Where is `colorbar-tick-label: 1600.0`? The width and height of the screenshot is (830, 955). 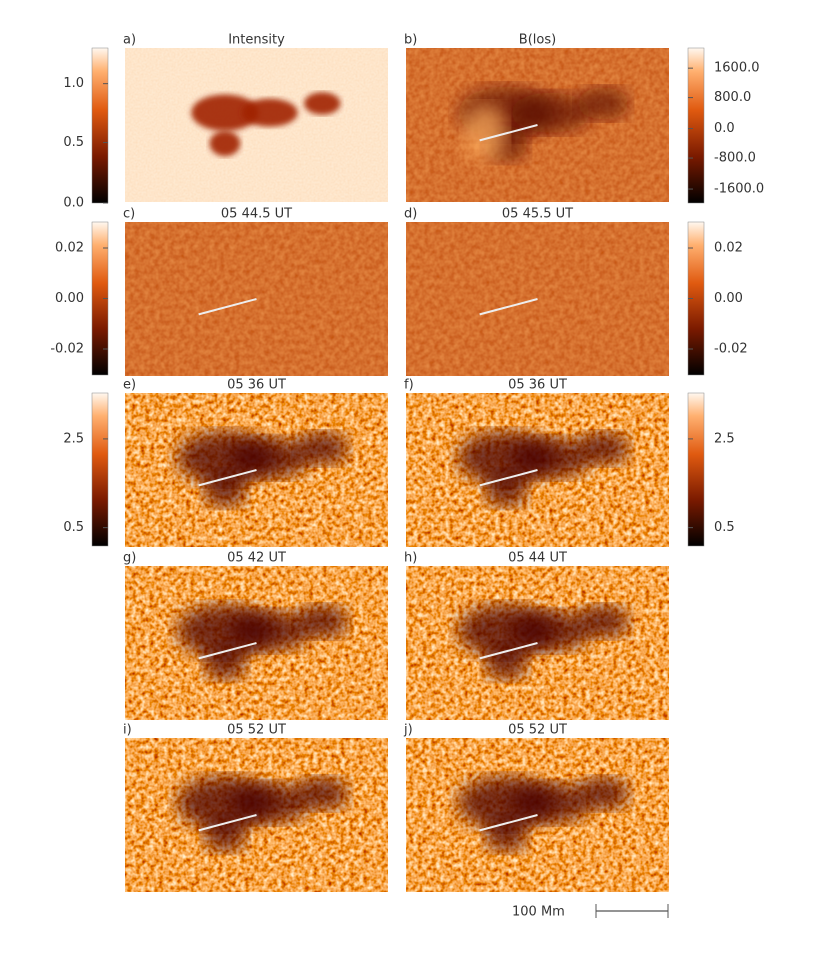
colorbar-tick-label: 1600.0 is located at coordinates (737, 68).